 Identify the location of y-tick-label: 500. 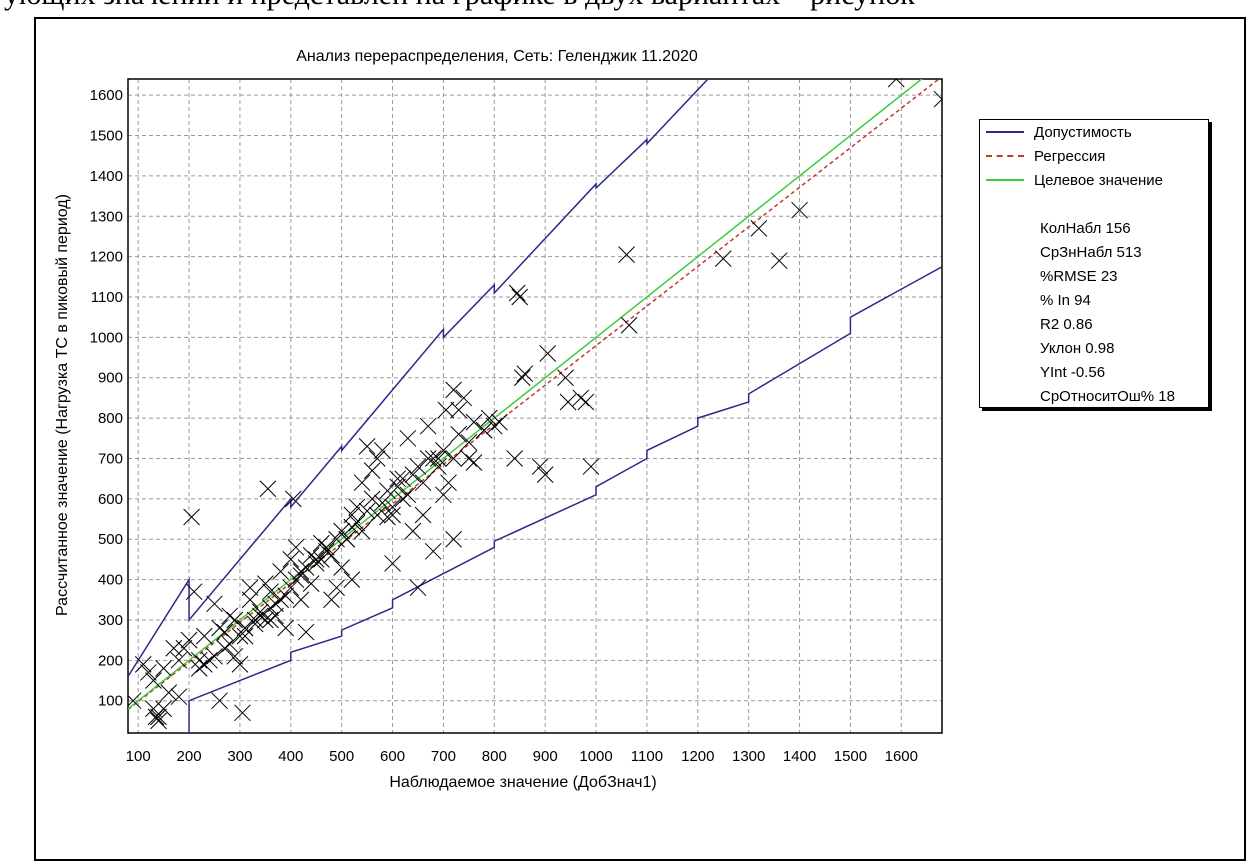
(110, 539).